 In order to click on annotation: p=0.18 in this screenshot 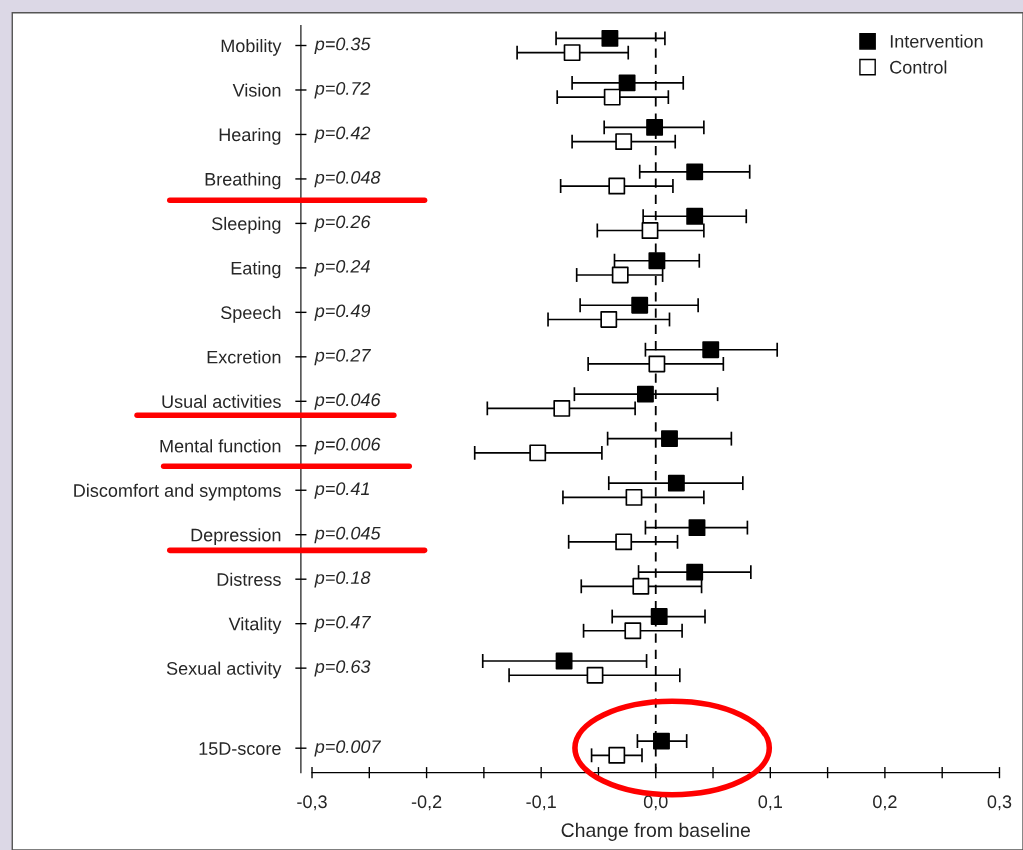, I will do `click(342, 579)`.